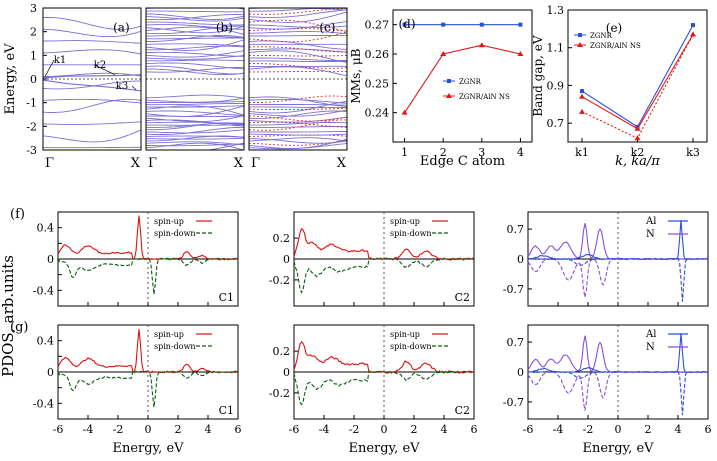  I want to click on chart-e-series-line, so click(637, 76).